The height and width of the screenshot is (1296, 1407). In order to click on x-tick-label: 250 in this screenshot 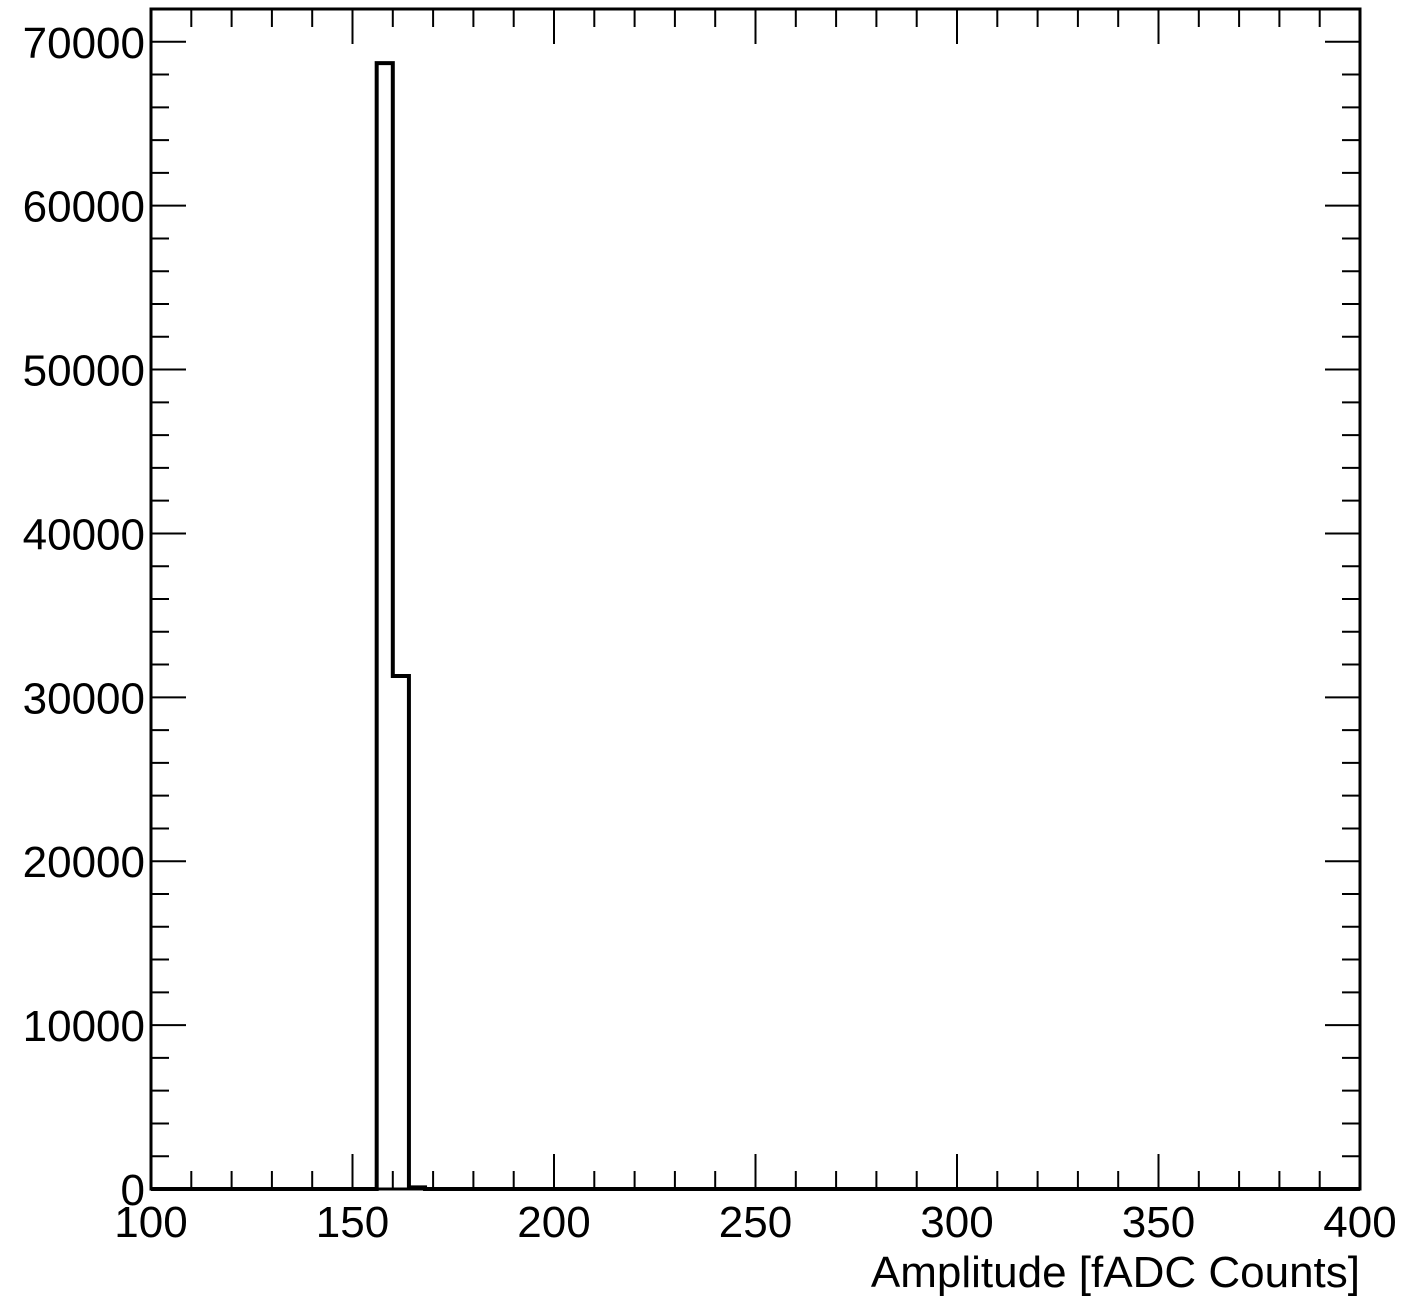, I will do `click(755, 1222)`.